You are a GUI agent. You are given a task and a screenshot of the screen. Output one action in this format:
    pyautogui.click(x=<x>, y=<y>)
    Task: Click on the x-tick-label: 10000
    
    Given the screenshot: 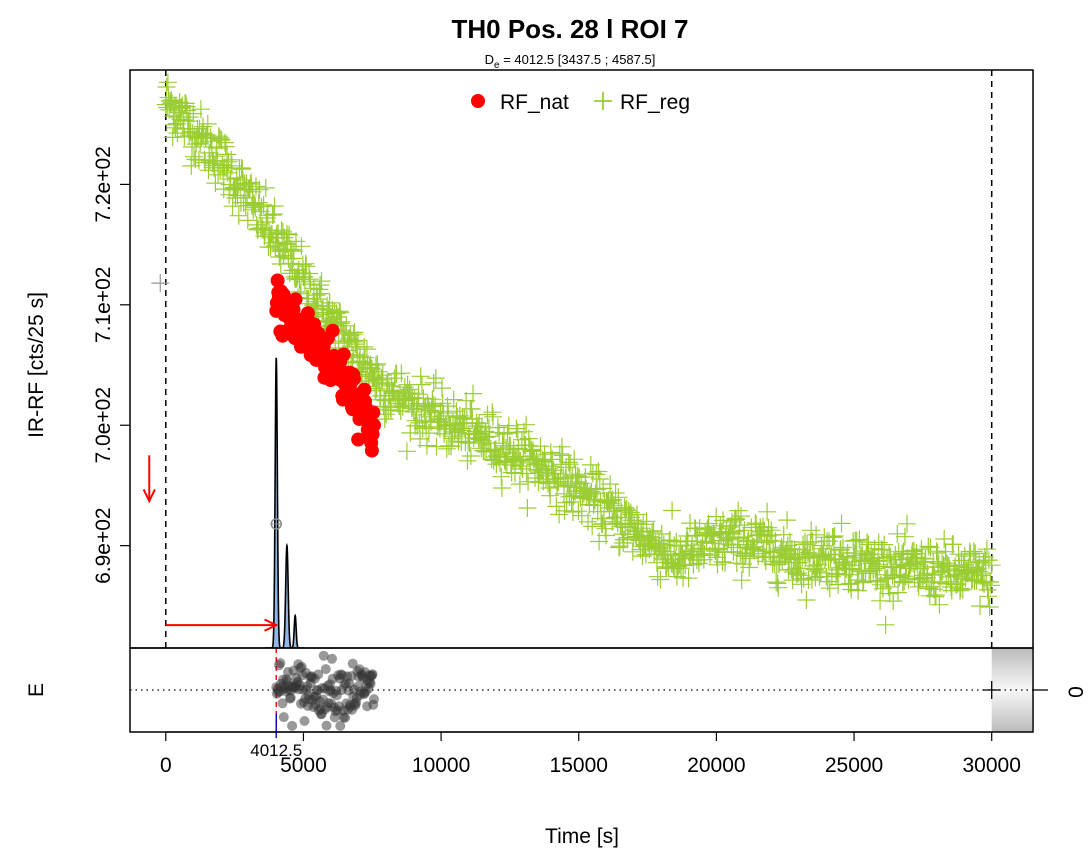 What is the action you would take?
    pyautogui.click(x=441, y=765)
    